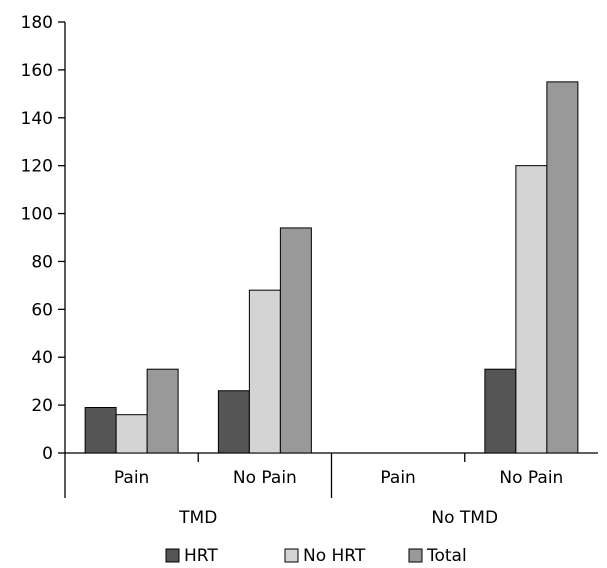  What do you see at coordinates (334, 556) in the screenshot?
I see `legend-label: No HRT` at bounding box center [334, 556].